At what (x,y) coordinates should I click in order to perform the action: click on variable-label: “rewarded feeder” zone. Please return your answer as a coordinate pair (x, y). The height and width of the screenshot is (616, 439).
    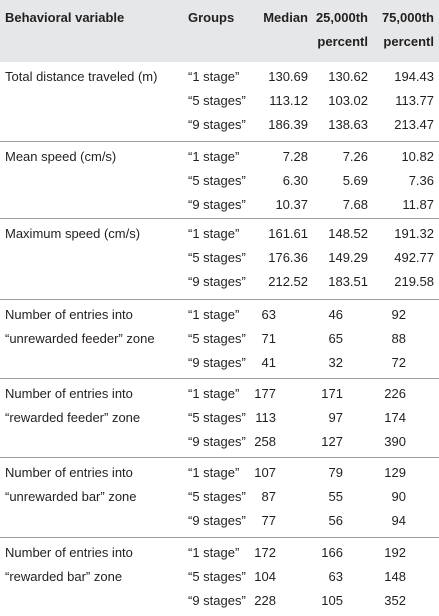
    Looking at the image, I should click on (73, 417).